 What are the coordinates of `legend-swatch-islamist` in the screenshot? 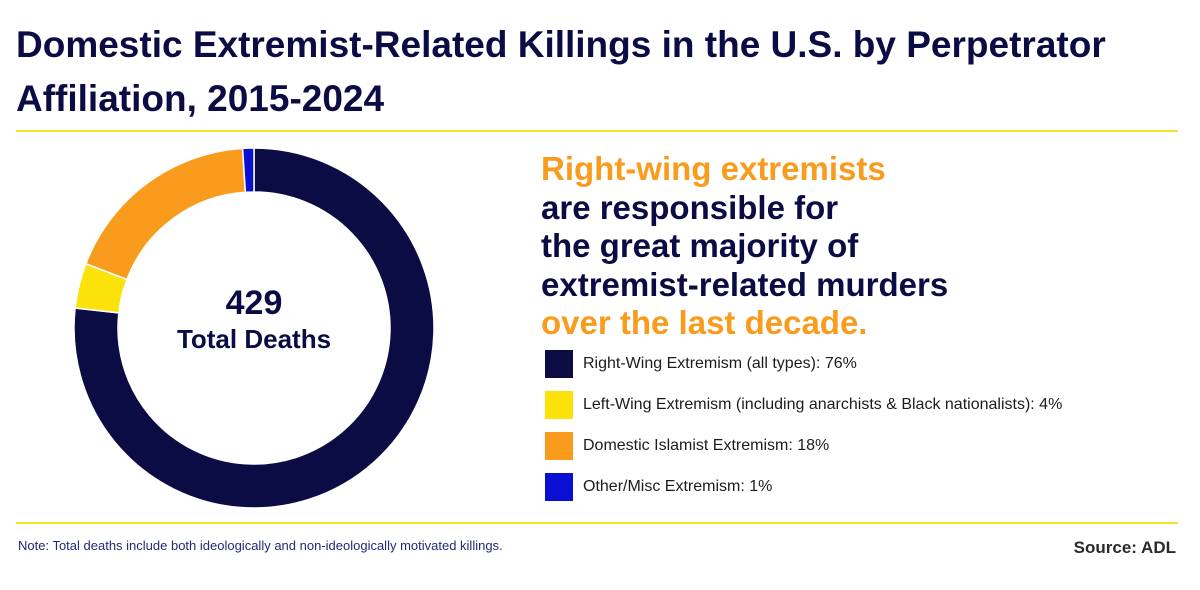 It's located at (559, 446).